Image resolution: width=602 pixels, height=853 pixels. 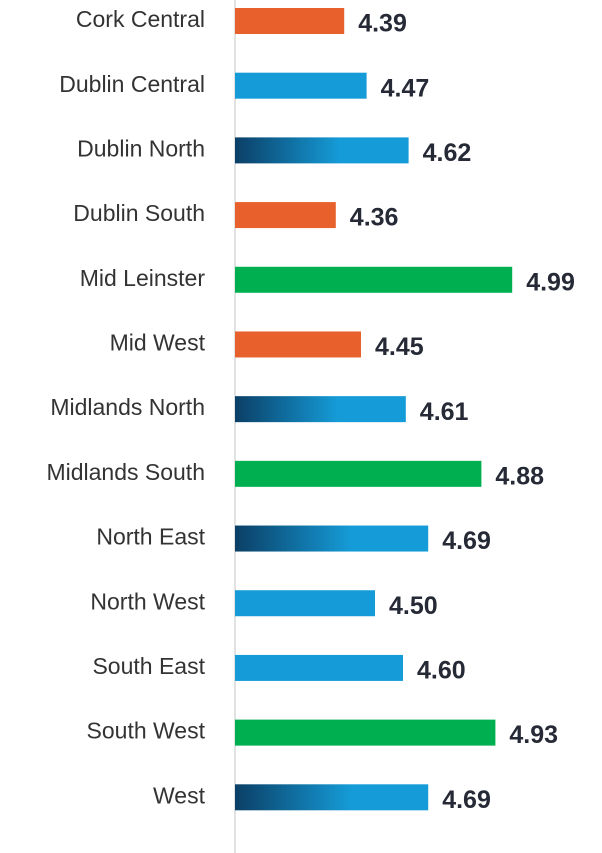 What do you see at coordinates (441, 671) in the screenshot?
I see `value-label: 4.60` at bounding box center [441, 671].